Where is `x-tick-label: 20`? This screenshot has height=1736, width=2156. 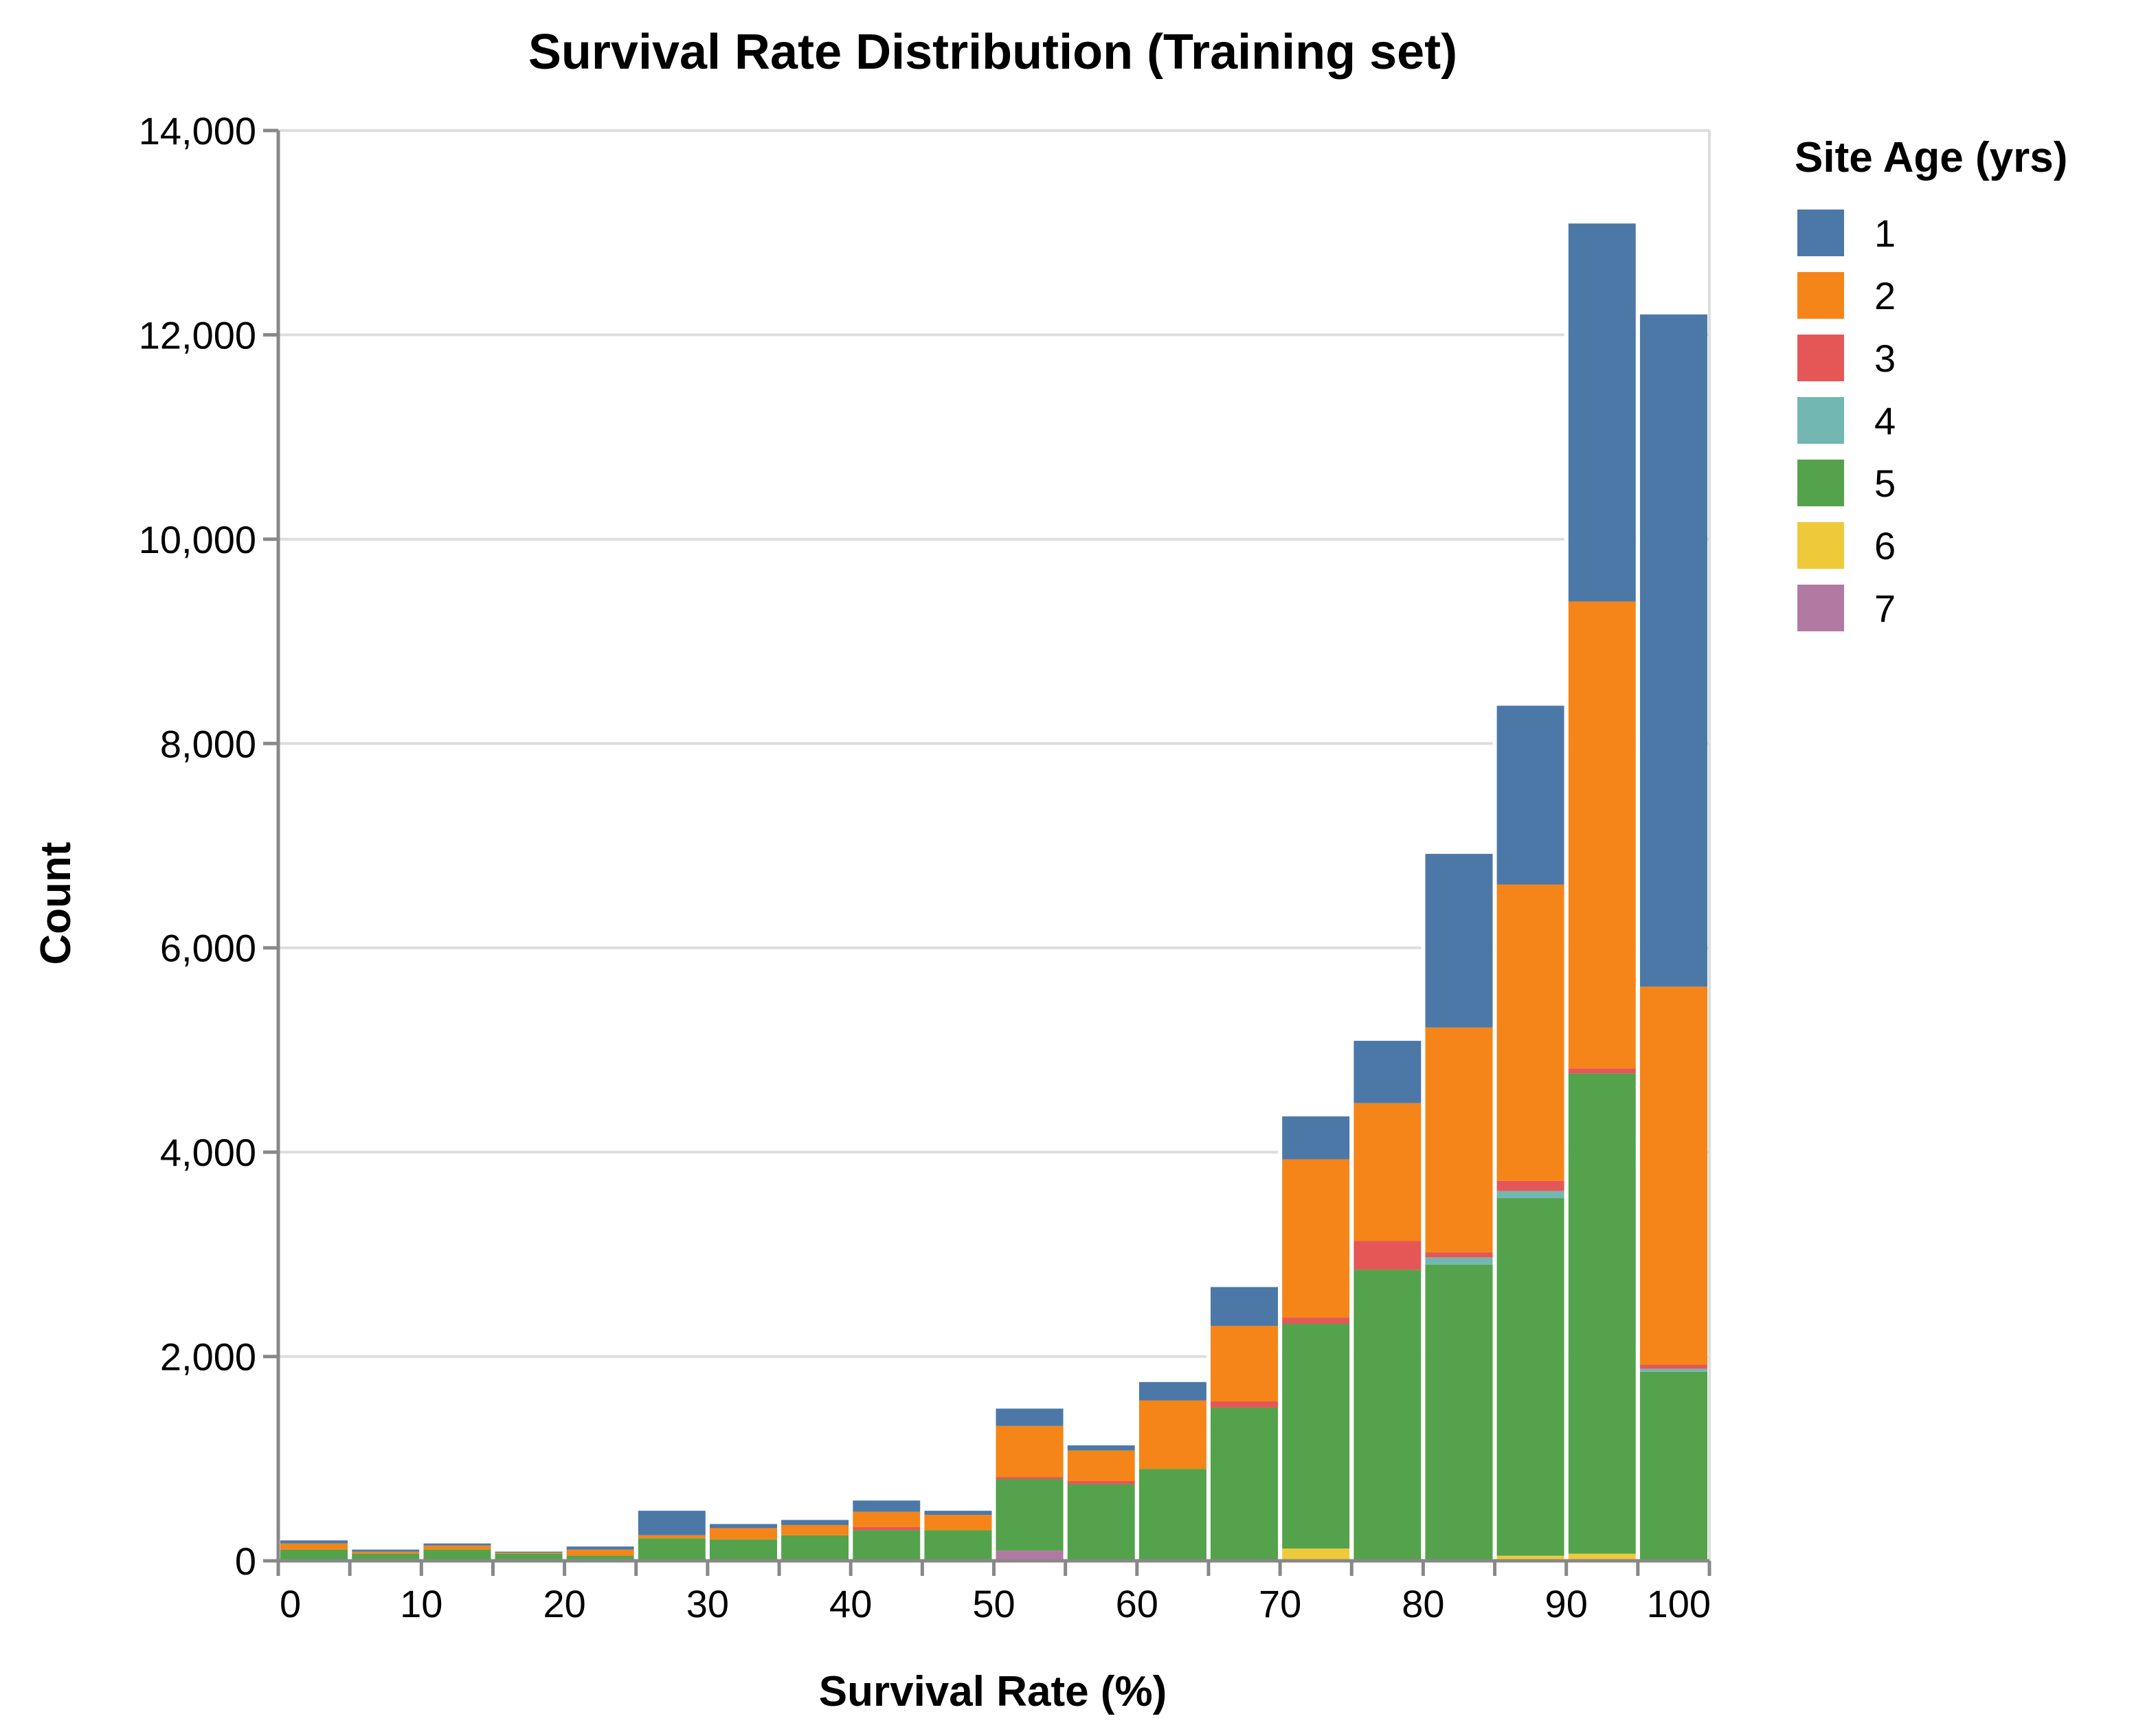
x-tick-label: 20 is located at coordinates (564, 1603).